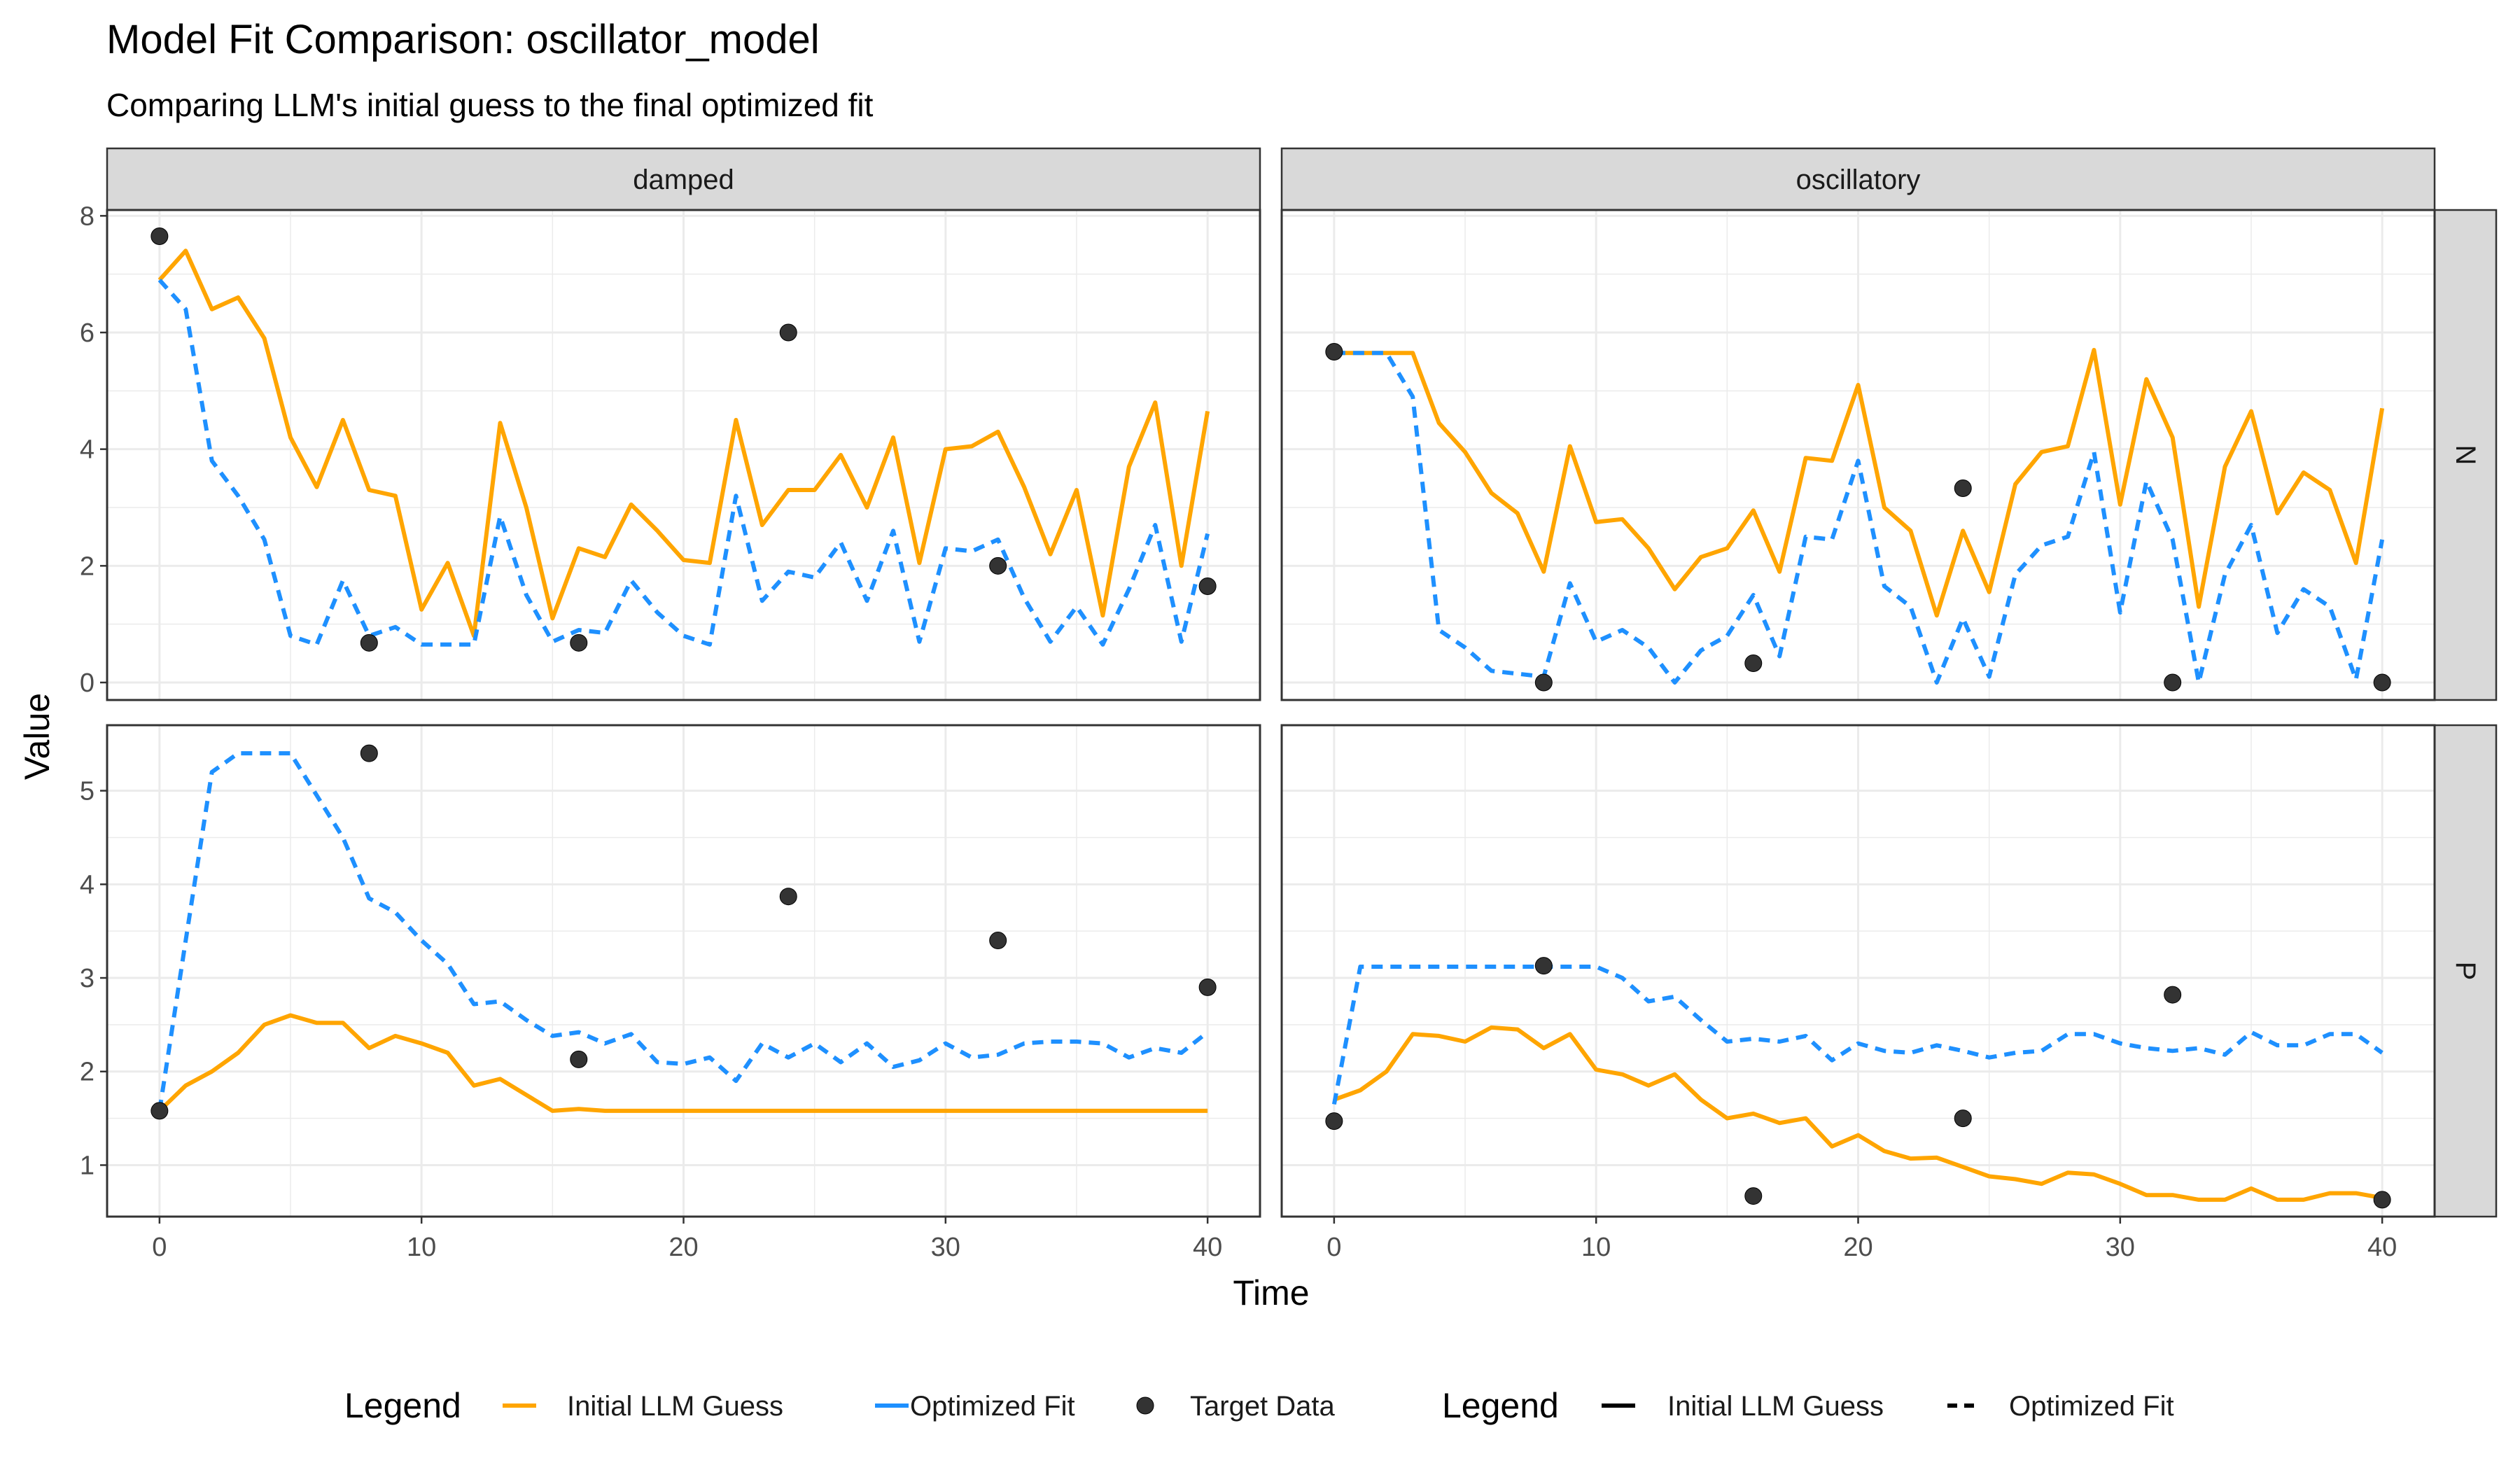 The image size is (2520, 1470). Describe the element at coordinates (1263, 1406) in the screenshot. I see `legend-label: Target Data` at that location.